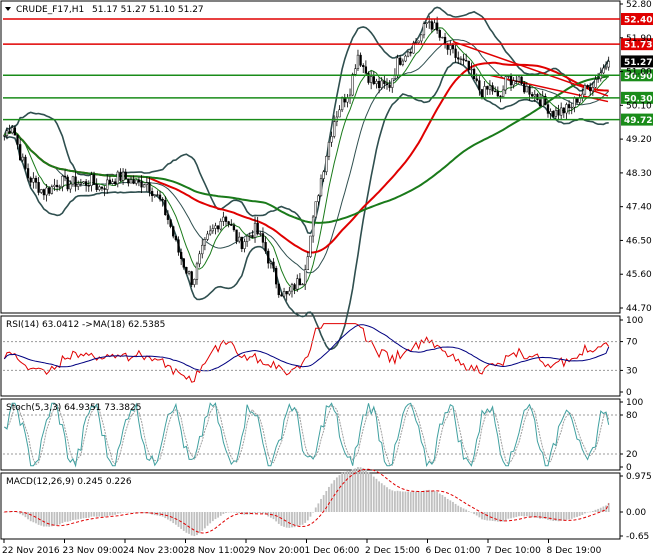 The width and height of the screenshot is (660, 560). I want to click on macd-panel-frame, so click(310, 506).